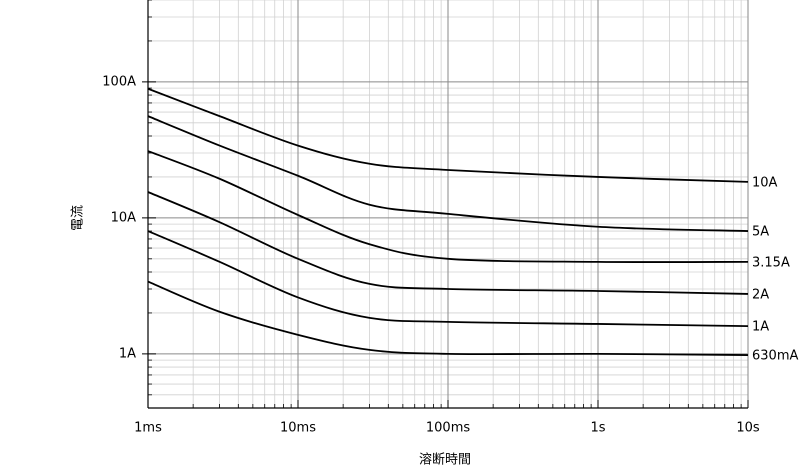 The height and width of the screenshot is (467, 800). What do you see at coordinates (760, 232) in the screenshot?
I see `series-label: 5A` at bounding box center [760, 232].